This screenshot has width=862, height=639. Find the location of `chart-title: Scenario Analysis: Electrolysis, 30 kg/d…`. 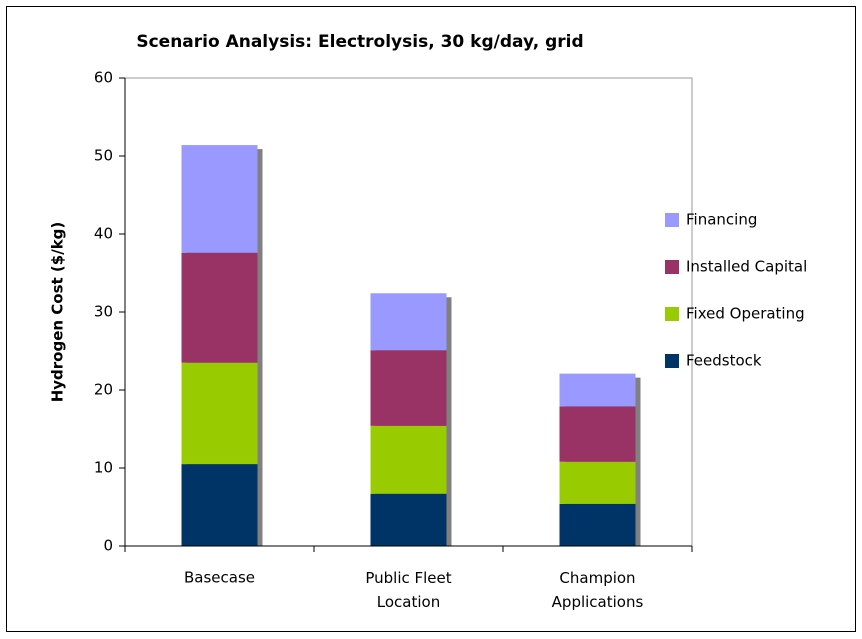

chart-title: Scenario Analysis: Electrolysis, 30 kg/d… is located at coordinates (359, 42).